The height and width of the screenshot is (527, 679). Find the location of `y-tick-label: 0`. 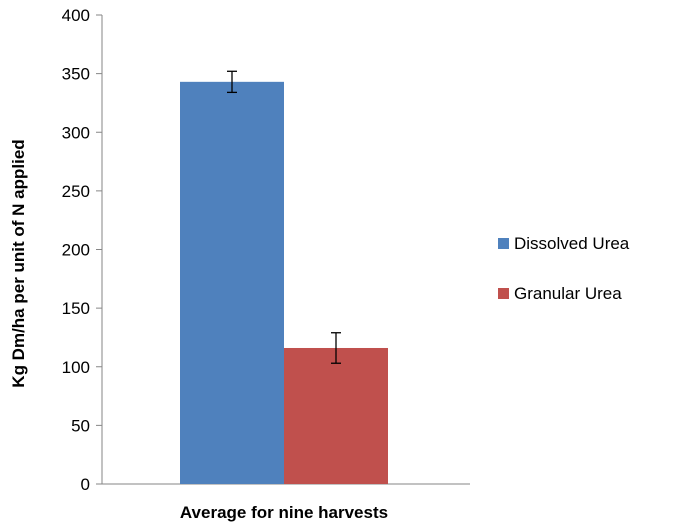

y-tick-label: 0 is located at coordinates (85, 484).